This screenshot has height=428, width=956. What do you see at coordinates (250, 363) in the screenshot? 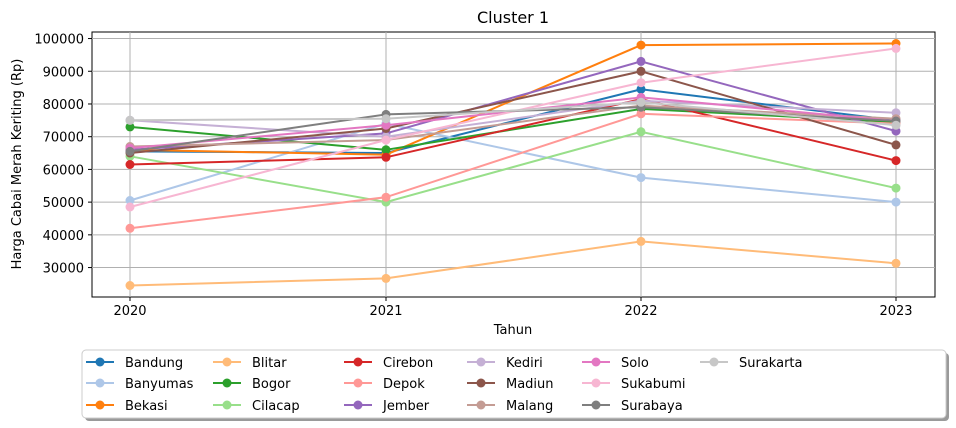
I see `legend-item-blitar: Blitar` at bounding box center [250, 363].